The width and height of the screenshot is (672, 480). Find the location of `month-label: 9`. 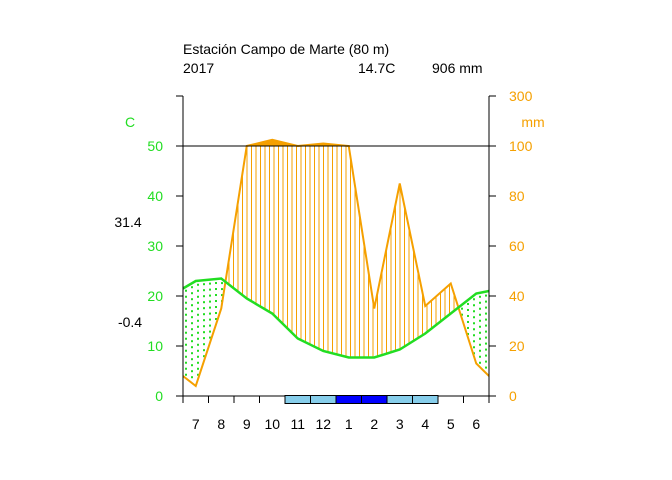

month-label: 9 is located at coordinates (247, 424).